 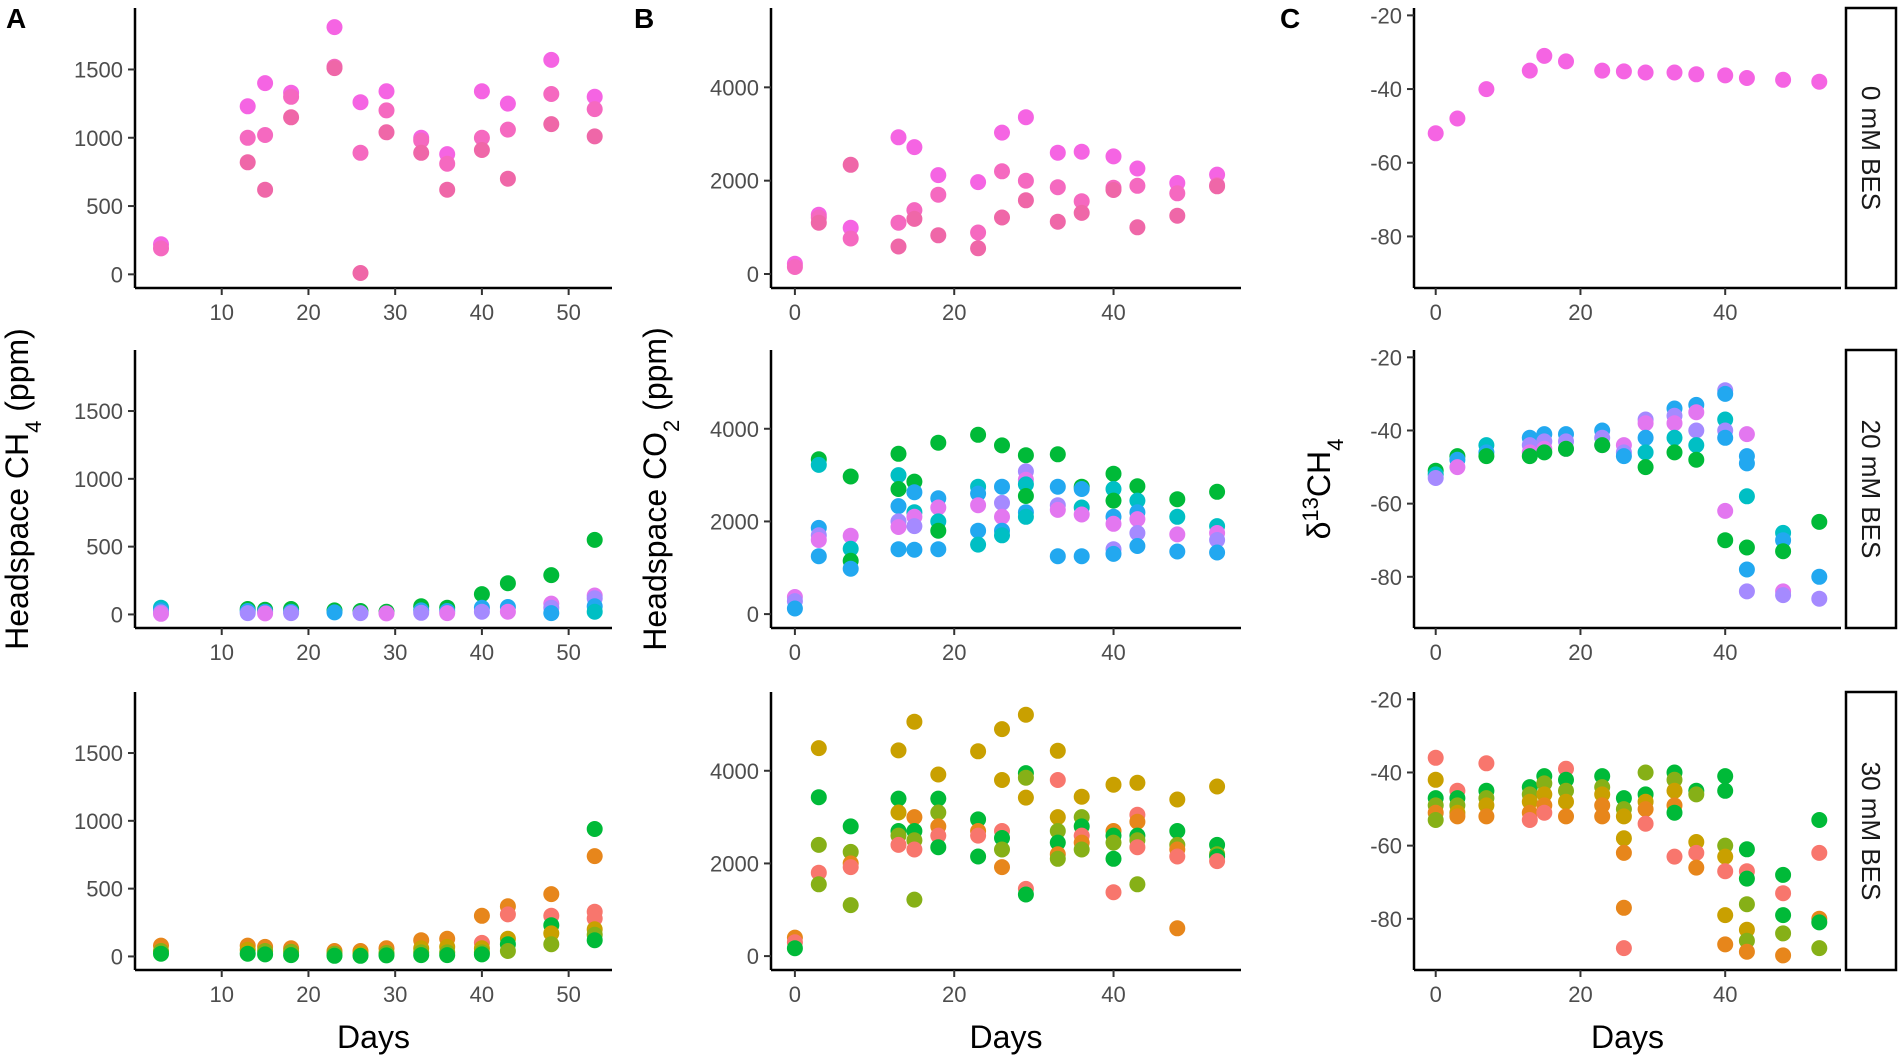 I want to click on facet-strip-2: 30 mM BES, so click(x=1871, y=831).